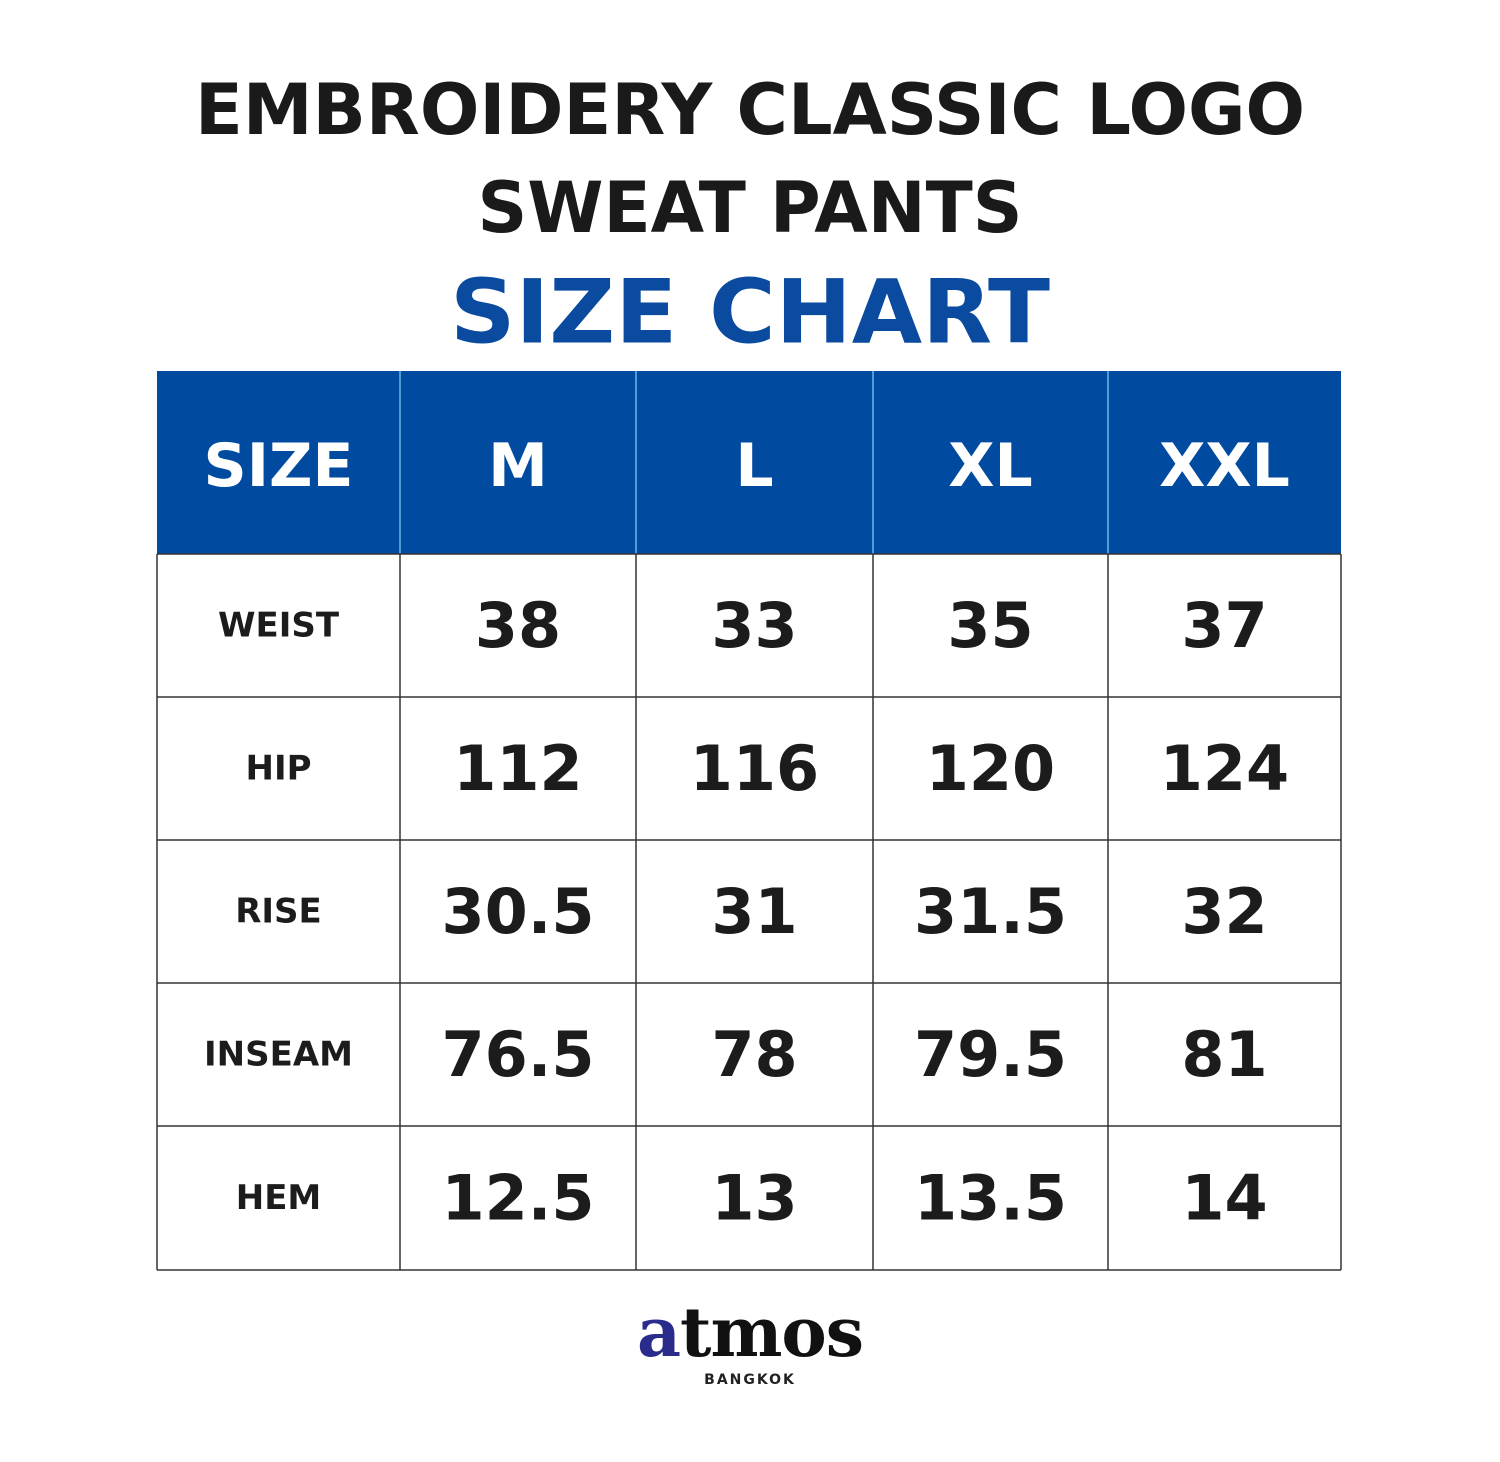  What do you see at coordinates (278, 912) in the screenshot?
I see `row-label: RISE` at bounding box center [278, 912].